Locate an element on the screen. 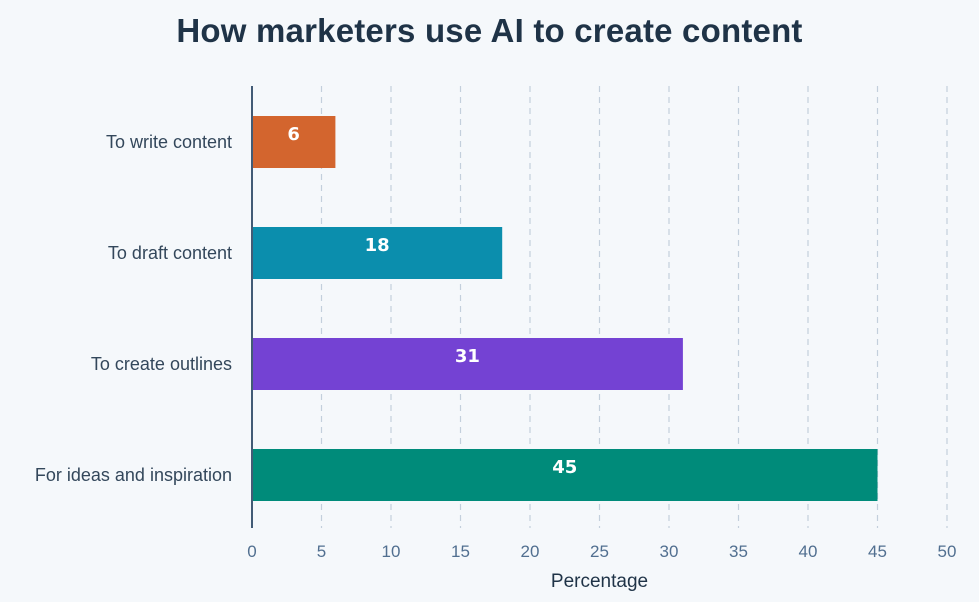 The width and height of the screenshot is (979, 602). x-tick-label-35: 35 is located at coordinates (738, 551).